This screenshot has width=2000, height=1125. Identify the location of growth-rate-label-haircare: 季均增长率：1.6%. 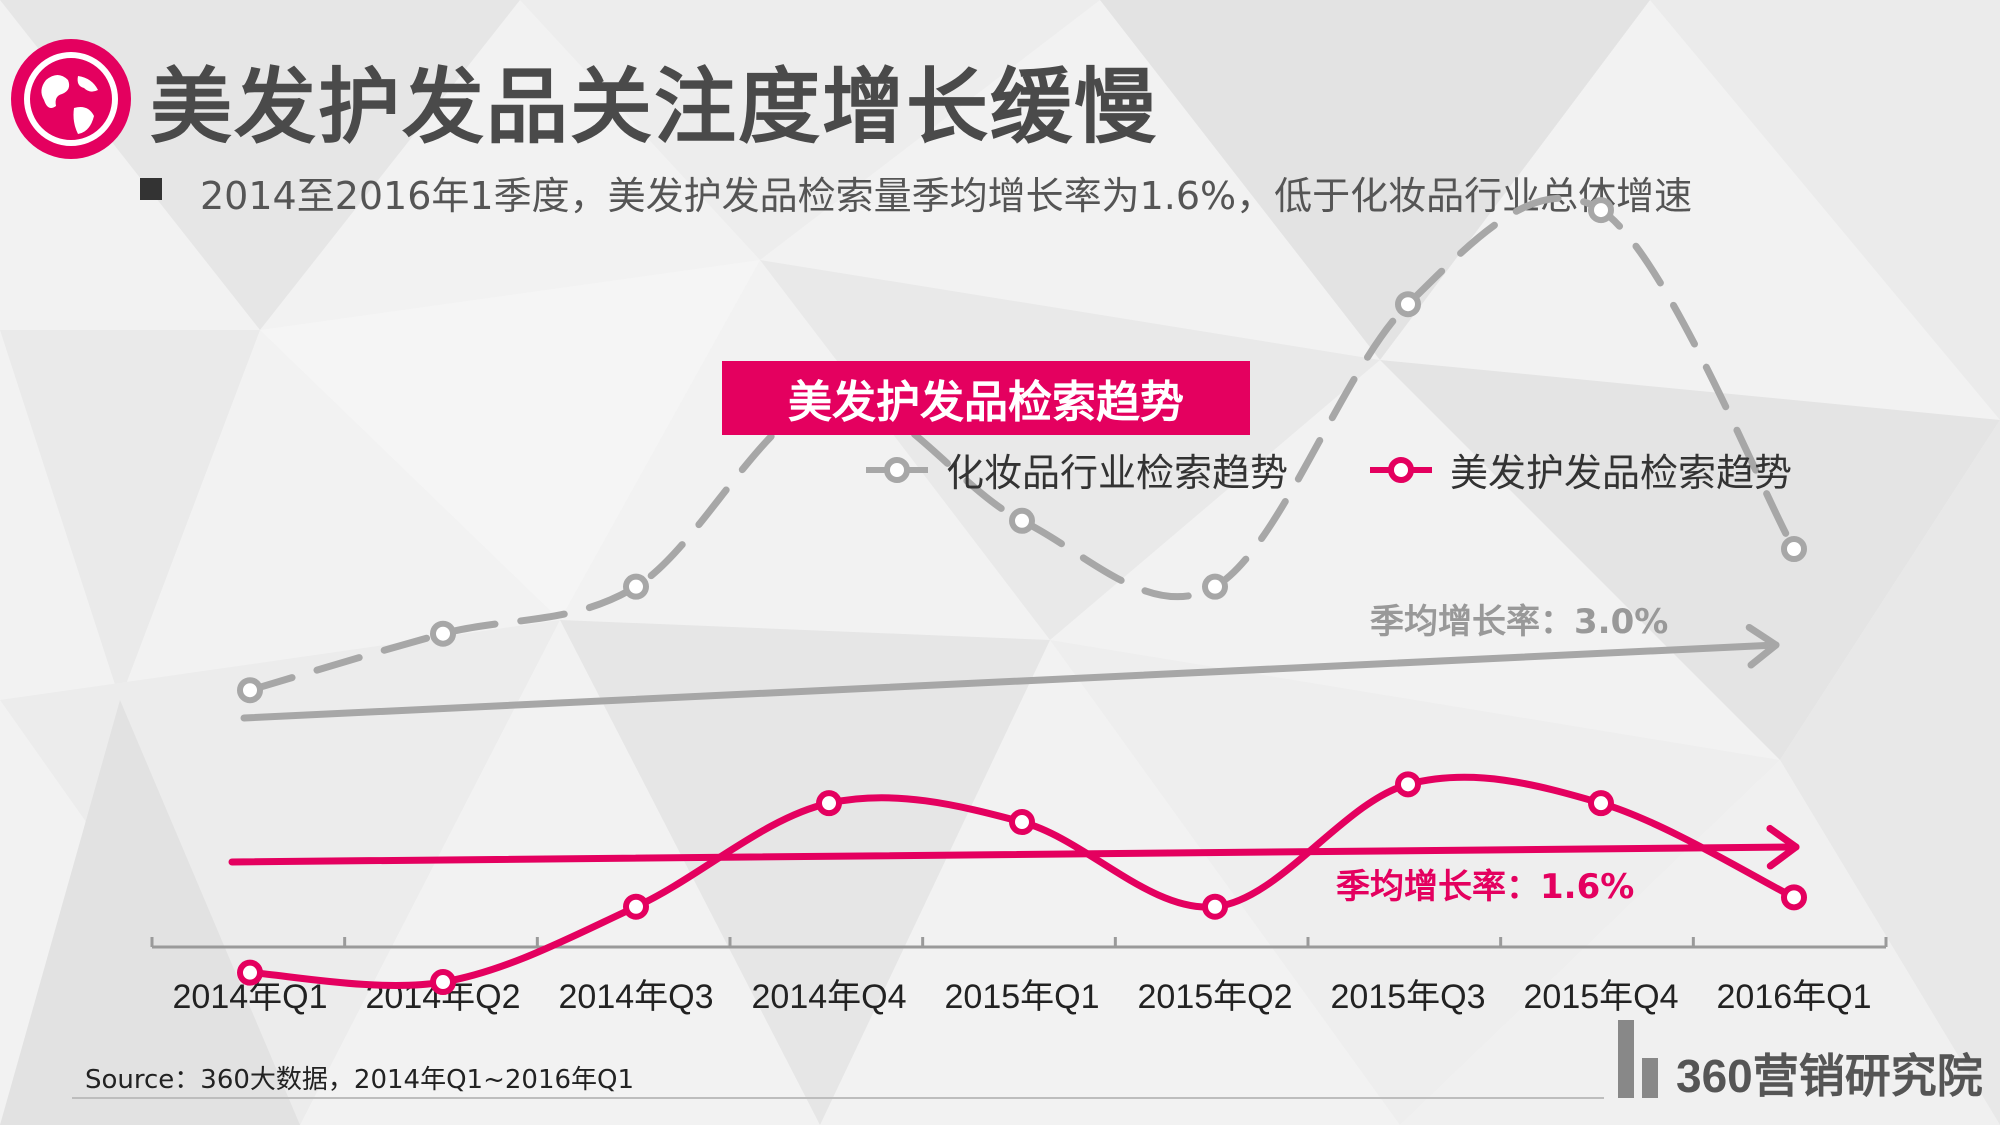
(1485, 887).